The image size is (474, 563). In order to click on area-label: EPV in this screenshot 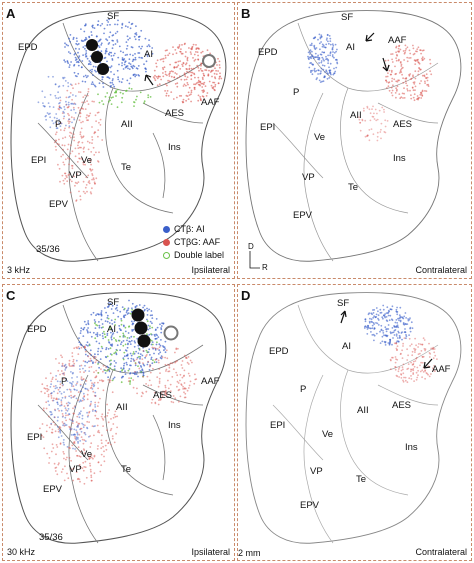, I will do `click(310, 505)`.